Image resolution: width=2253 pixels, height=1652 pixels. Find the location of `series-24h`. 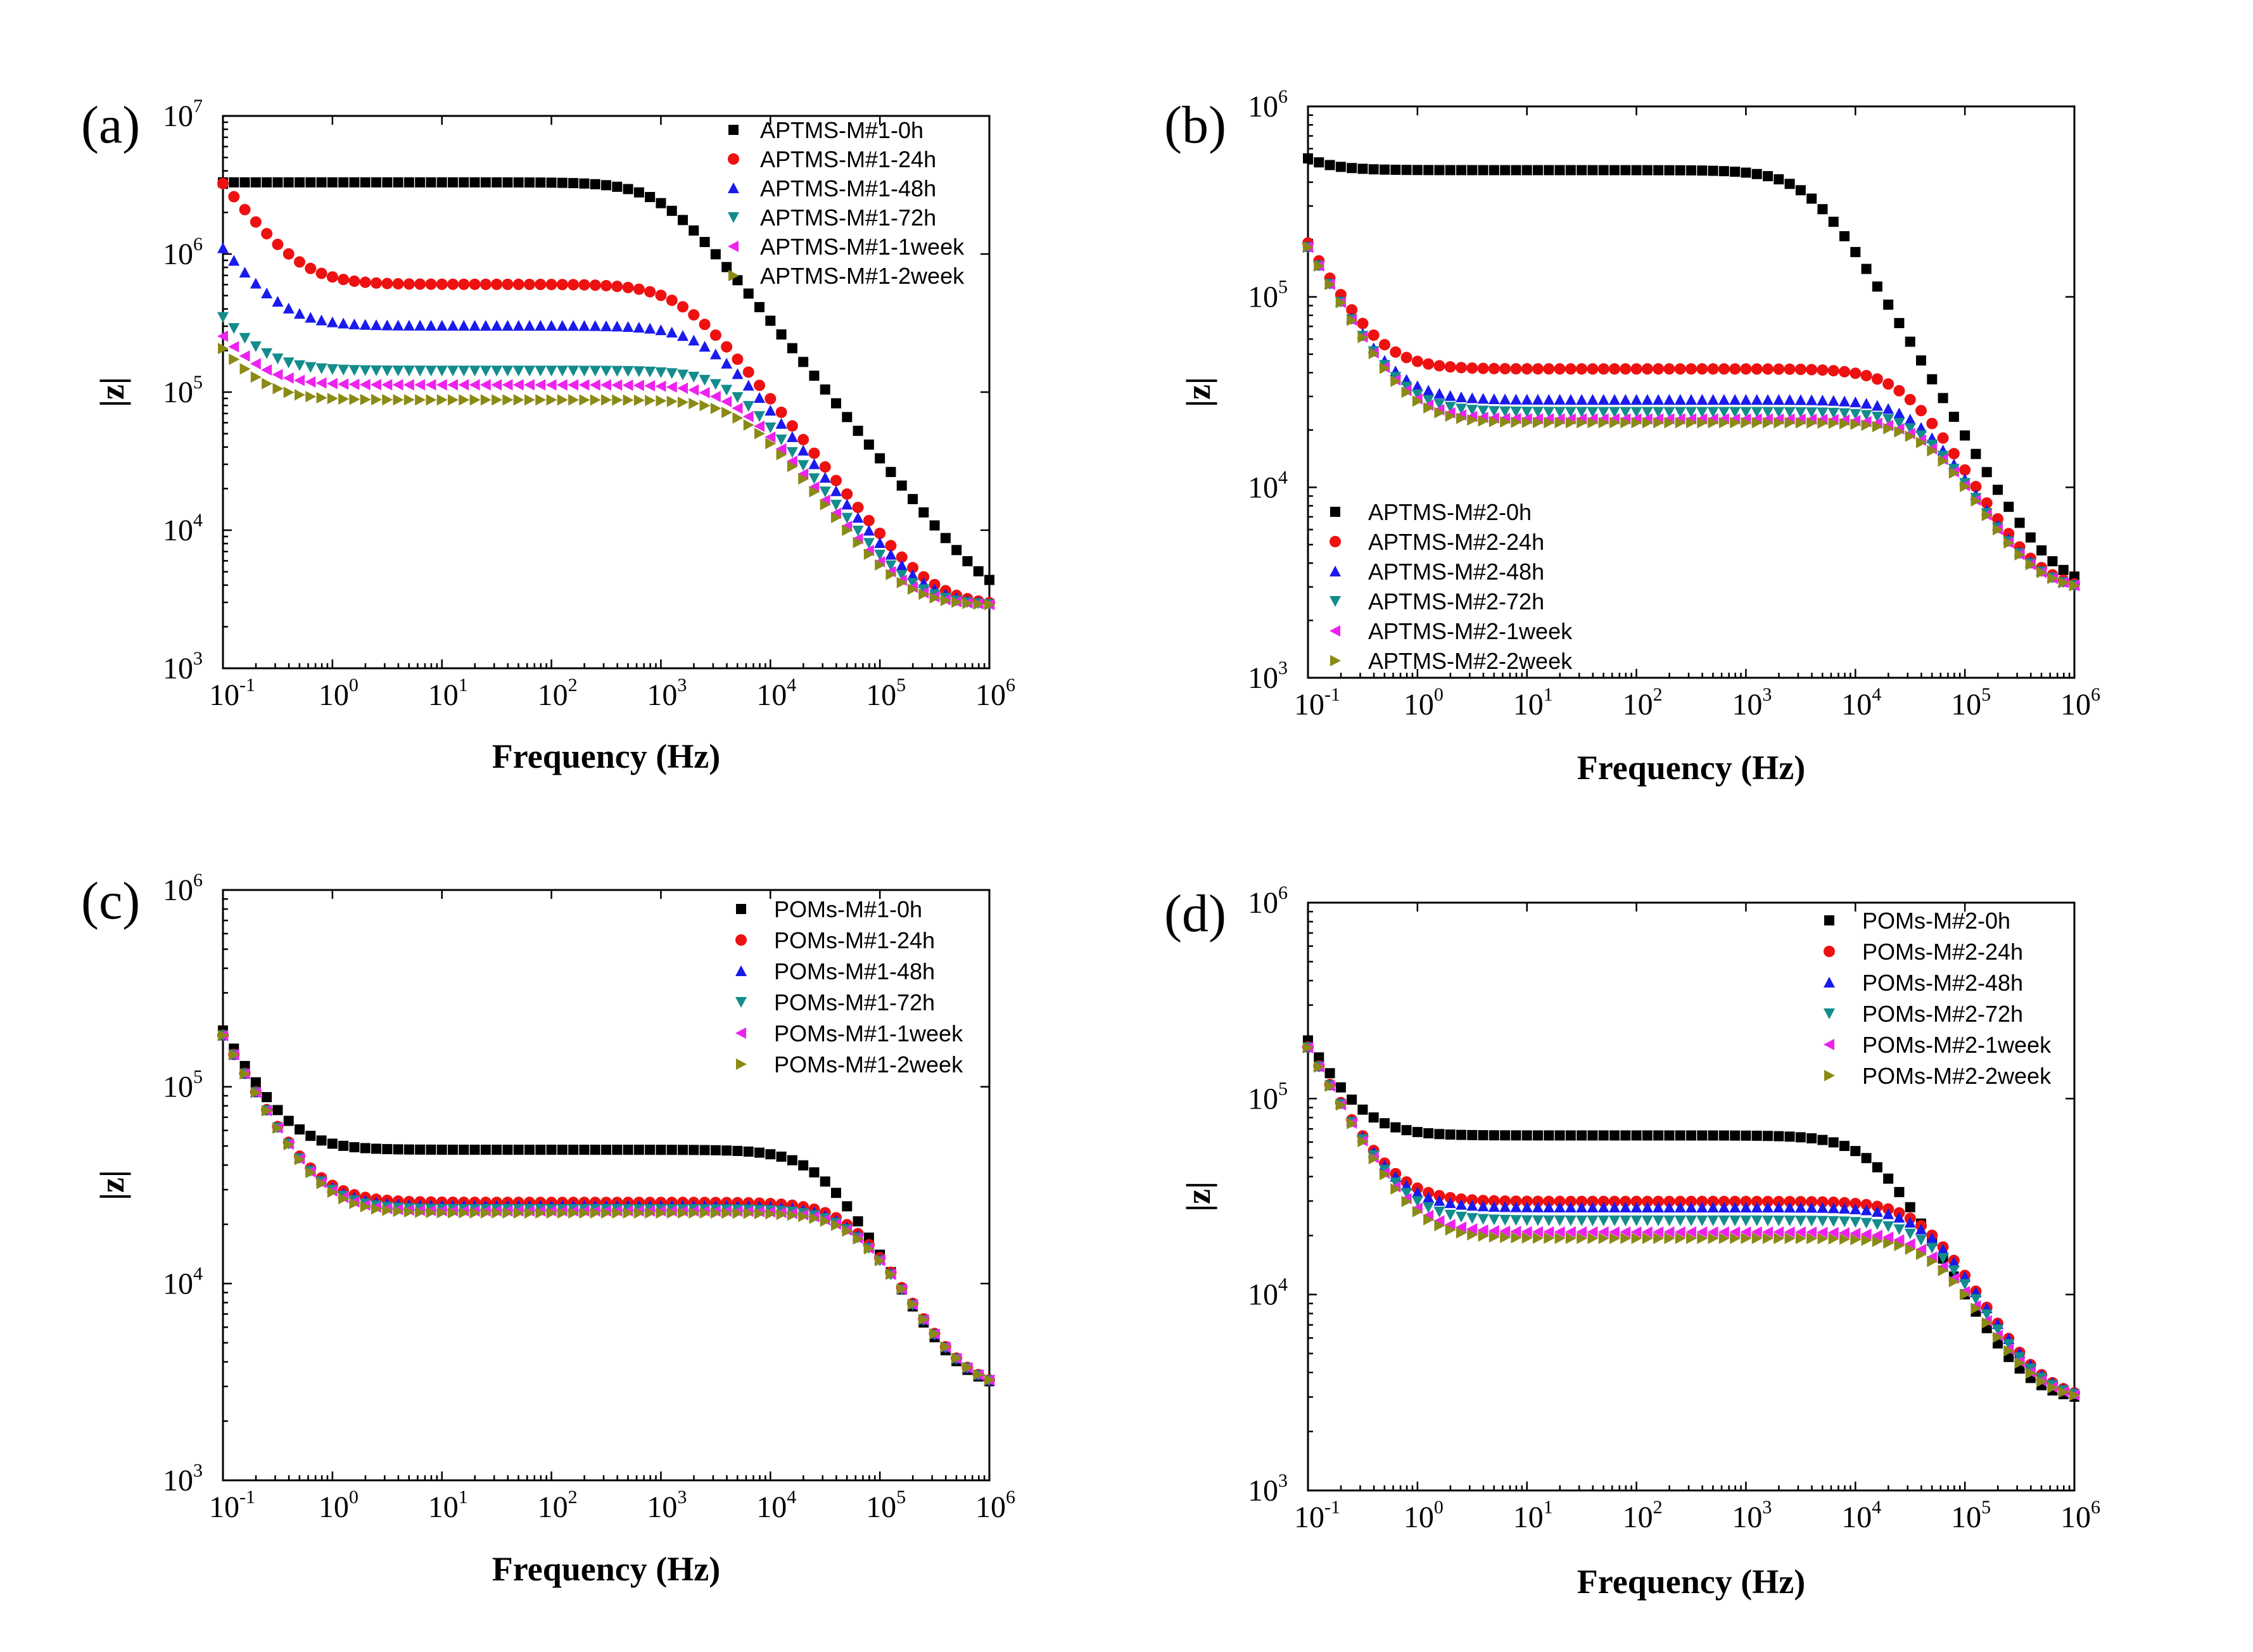

series-24h is located at coordinates (606, 393).